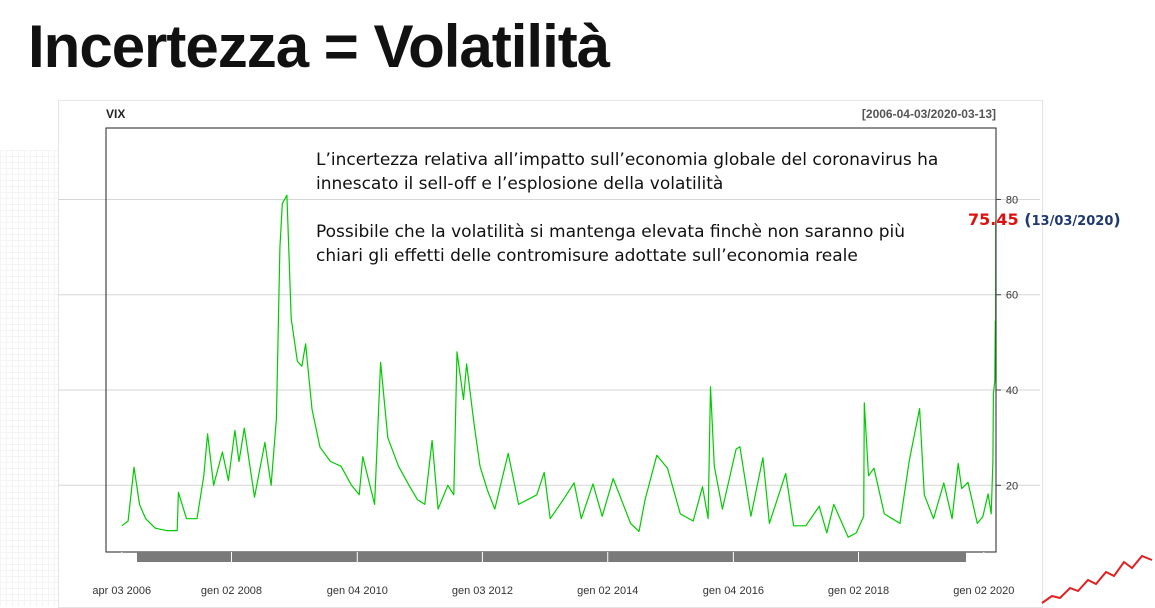  What do you see at coordinates (1012, 200) in the screenshot?
I see `y-tick-label: 80` at bounding box center [1012, 200].